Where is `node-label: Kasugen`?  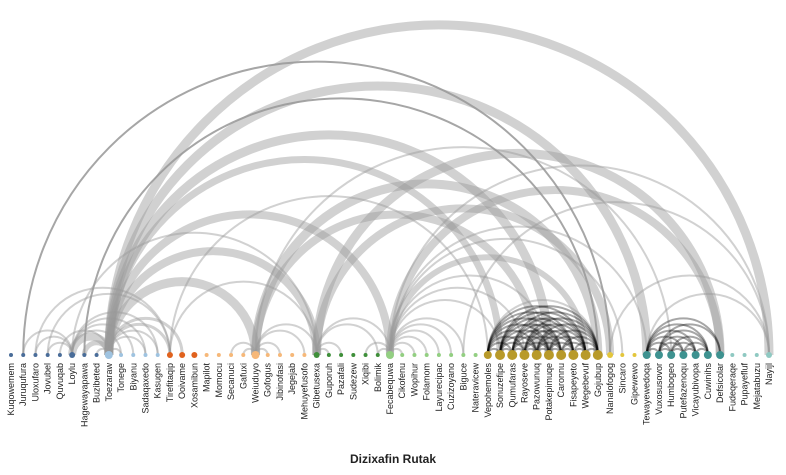
node-label: Kasugen is located at coordinates (158, 381).